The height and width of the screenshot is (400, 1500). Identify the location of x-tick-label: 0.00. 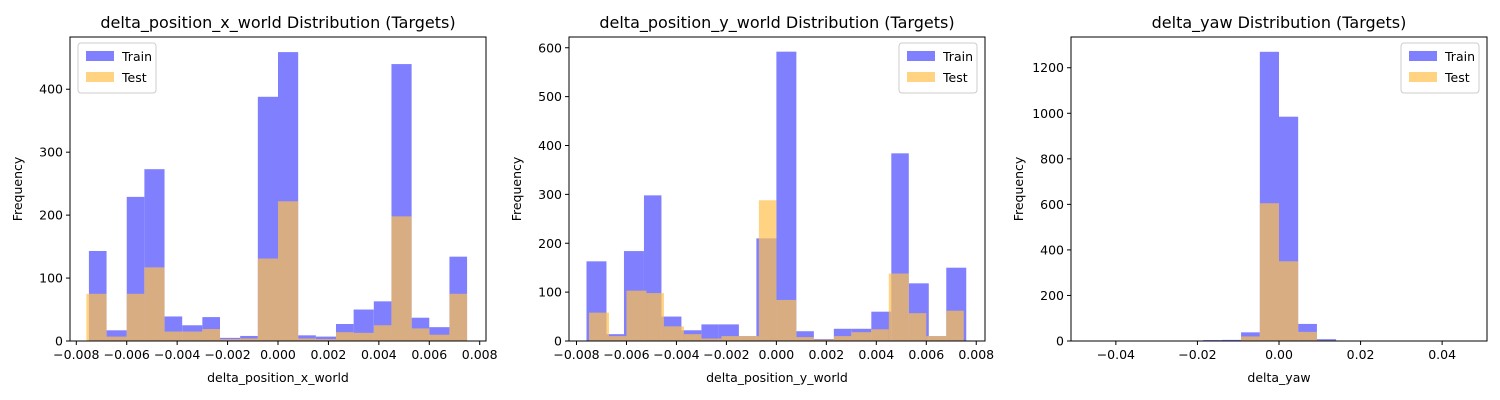
(1279, 354).